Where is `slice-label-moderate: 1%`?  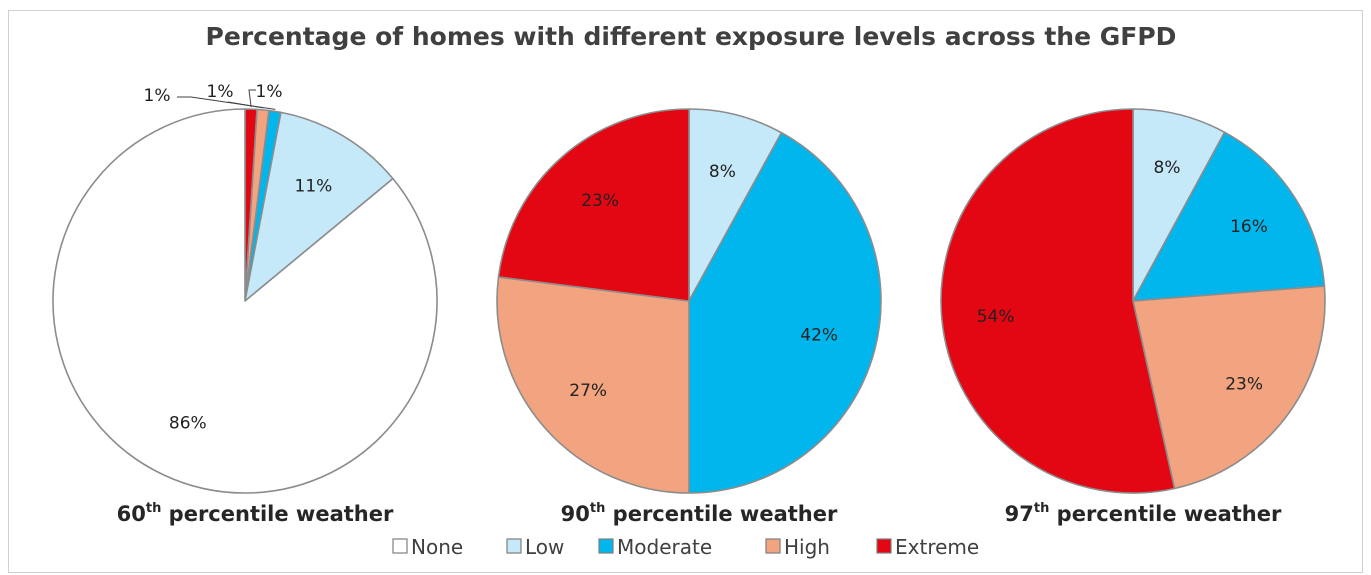 slice-label-moderate: 1% is located at coordinates (157, 96).